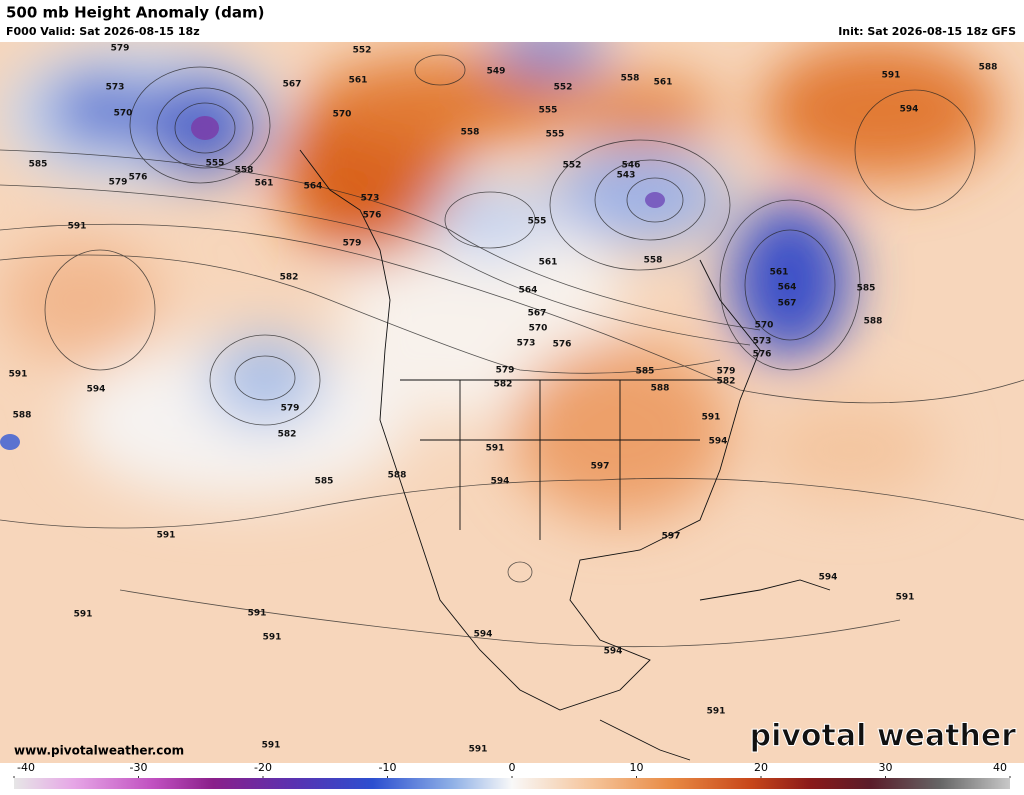  I want to click on valid-time: F000 Valid: Sat 2026-08-15 18z, so click(103, 31).